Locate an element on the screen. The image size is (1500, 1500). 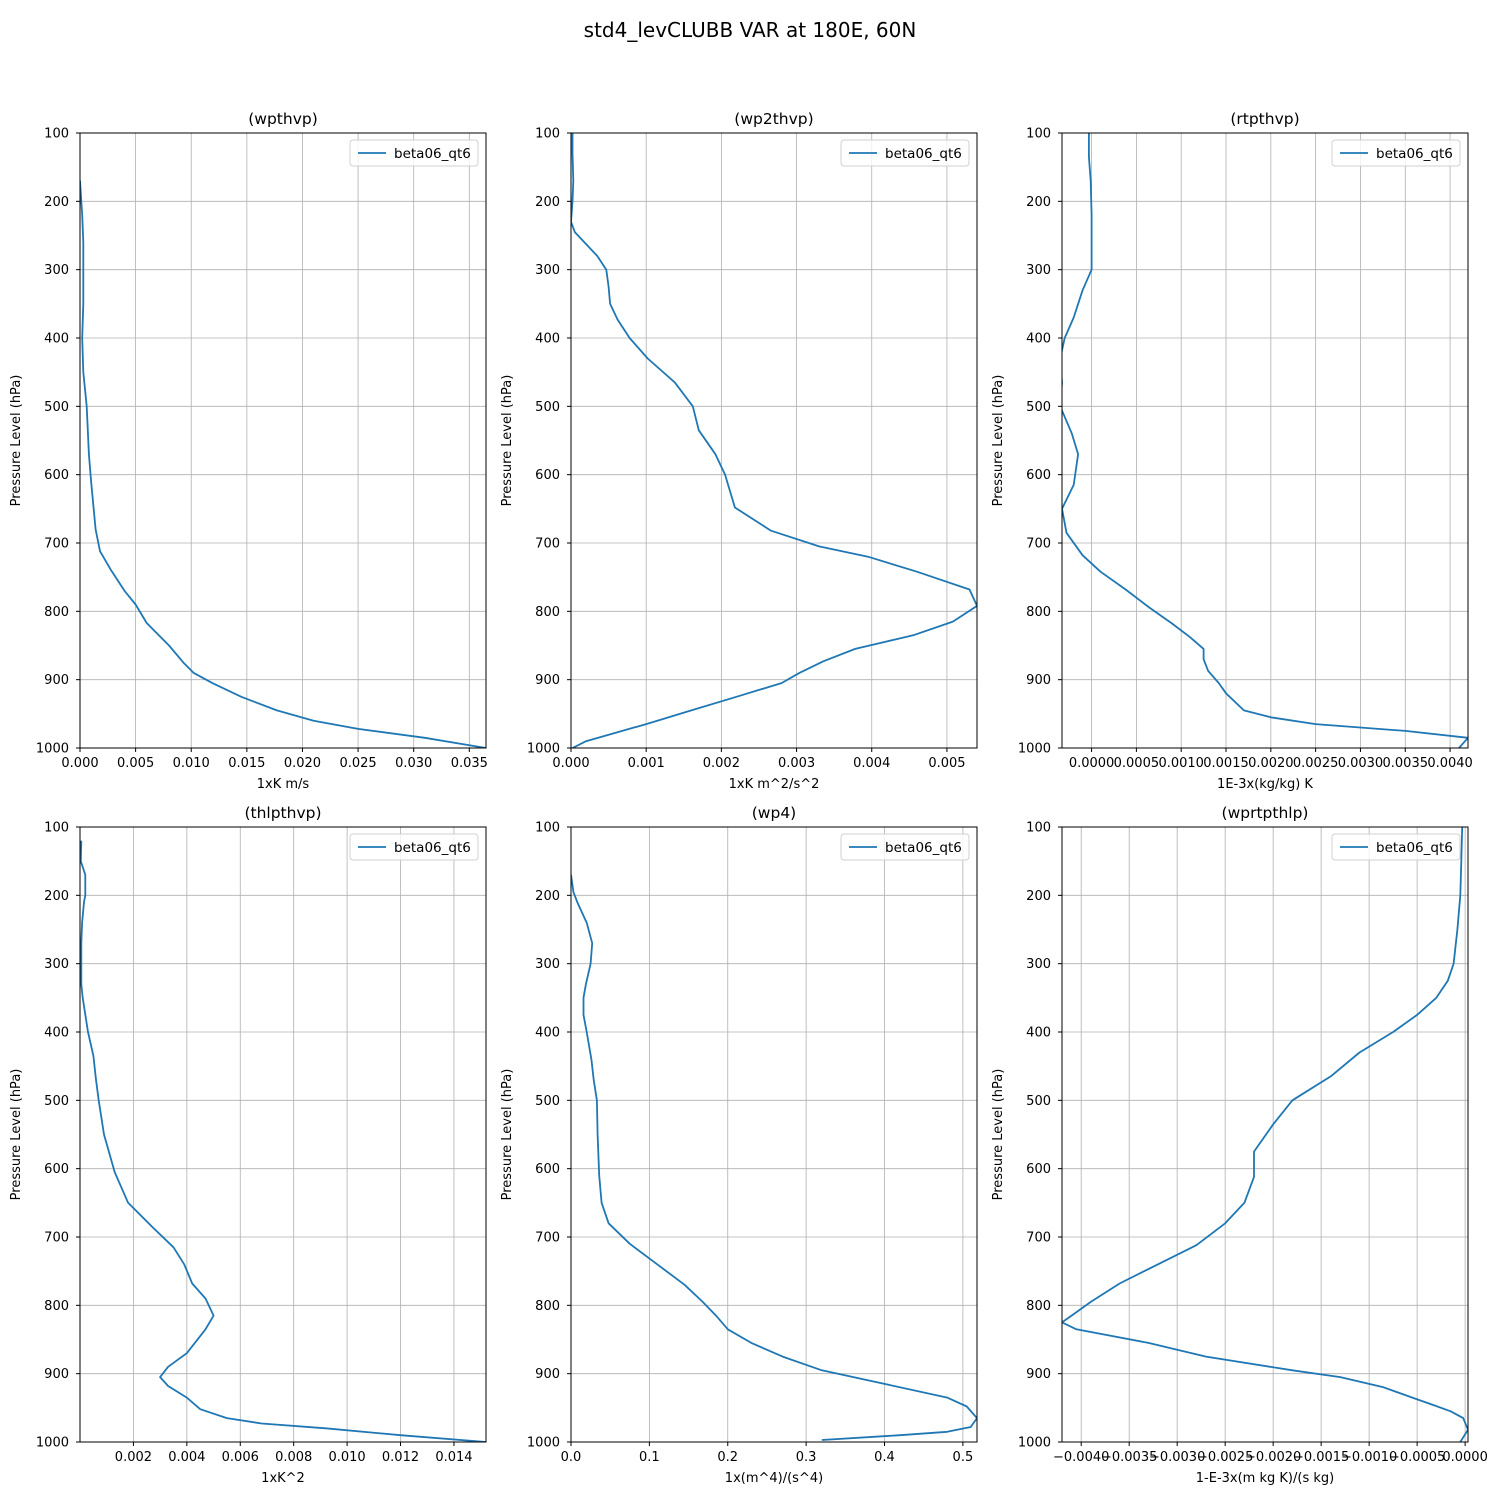
x-tick-label: −0.0040 is located at coordinates (1081, 1457).